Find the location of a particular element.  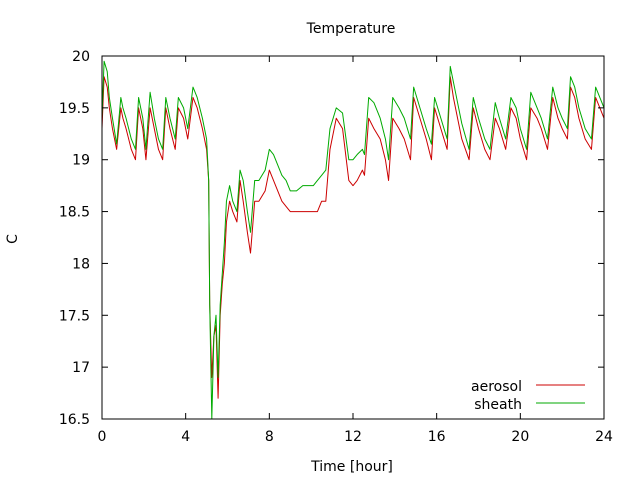

x-tick-label: 24 is located at coordinates (604, 437).